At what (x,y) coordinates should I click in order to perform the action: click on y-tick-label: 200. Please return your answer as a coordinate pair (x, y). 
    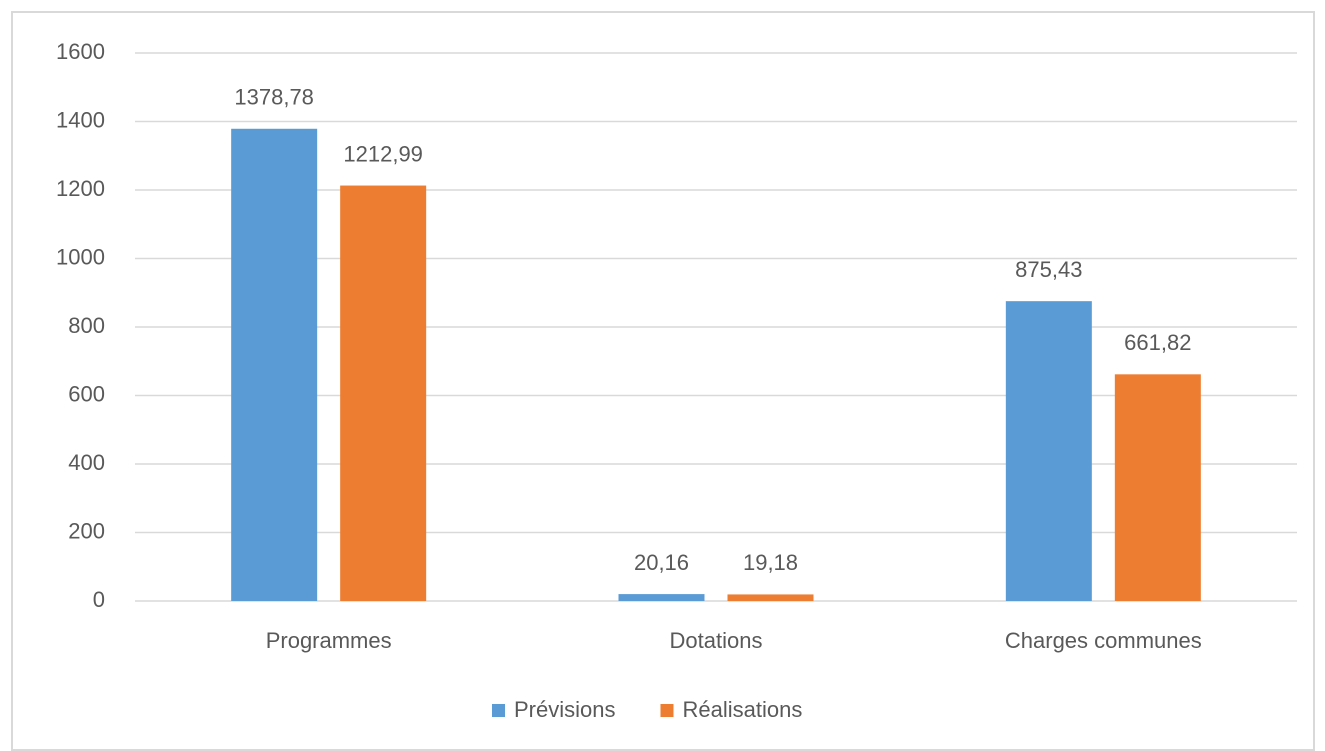
    Looking at the image, I should click on (86, 530).